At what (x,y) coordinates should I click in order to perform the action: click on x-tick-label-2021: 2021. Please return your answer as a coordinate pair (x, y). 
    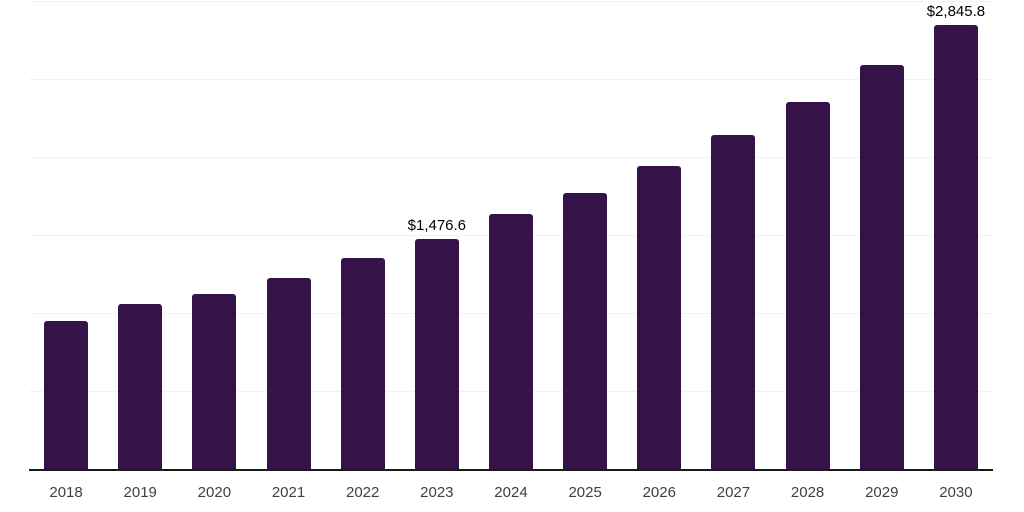
    Looking at the image, I should click on (288, 492).